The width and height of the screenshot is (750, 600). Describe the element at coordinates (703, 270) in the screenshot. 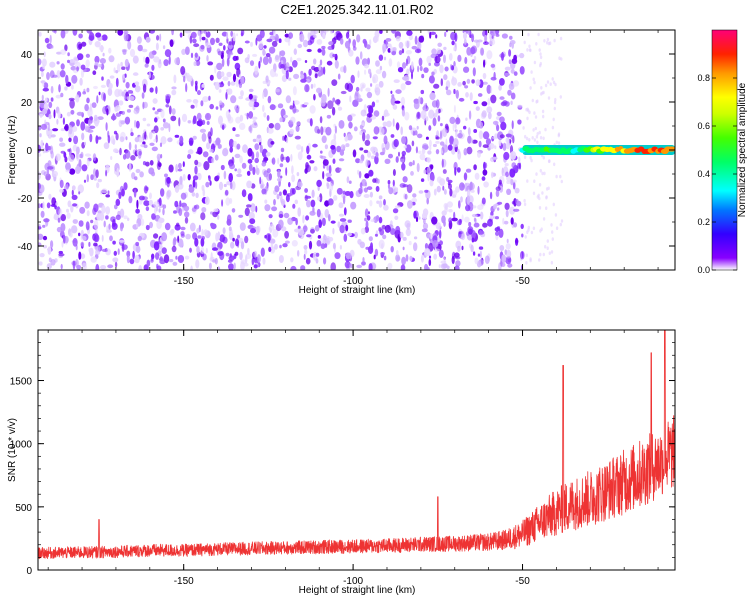

I see `colorbar-tick-label: 0.0` at that location.